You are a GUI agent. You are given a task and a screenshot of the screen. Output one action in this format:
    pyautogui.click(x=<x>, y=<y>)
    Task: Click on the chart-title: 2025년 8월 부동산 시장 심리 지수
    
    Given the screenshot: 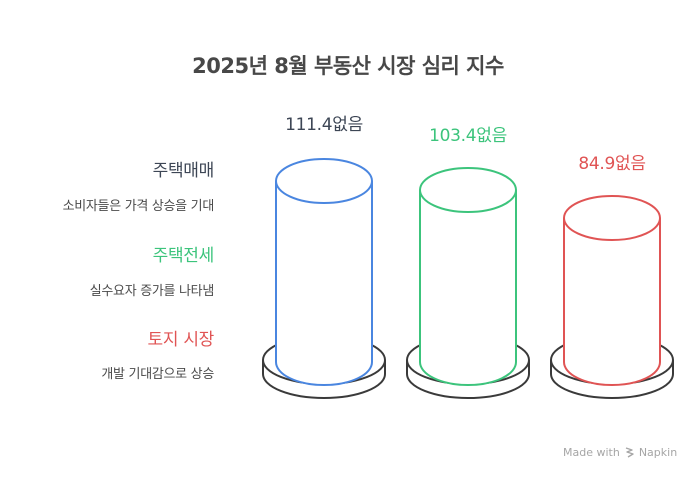 What is the action you would take?
    pyautogui.click(x=348, y=66)
    